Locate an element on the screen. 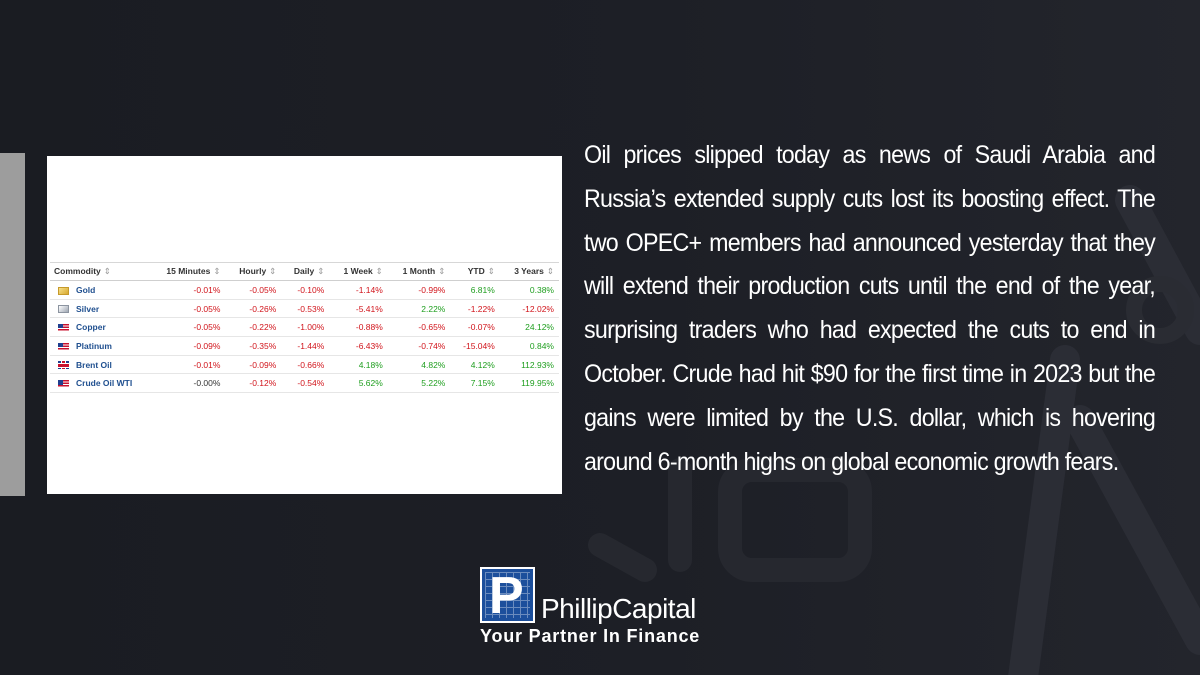 The image size is (1200, 675). value-1-week: -5.41% is located at coordinates (358, 309).